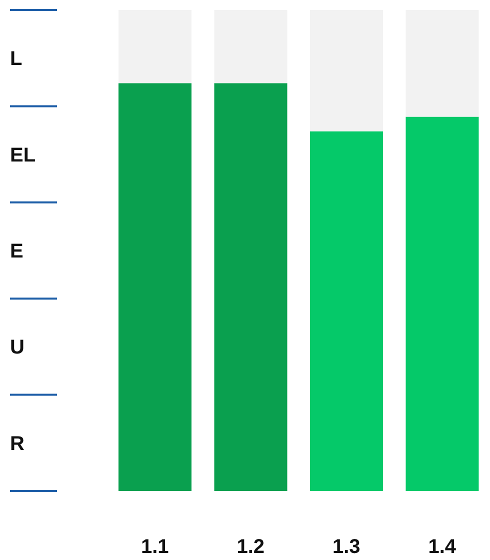 The image size is (490, 560). Describe the element at coordinates (346, 547) in the screenshot. I see `x-tick-label: 1.3` at that location.